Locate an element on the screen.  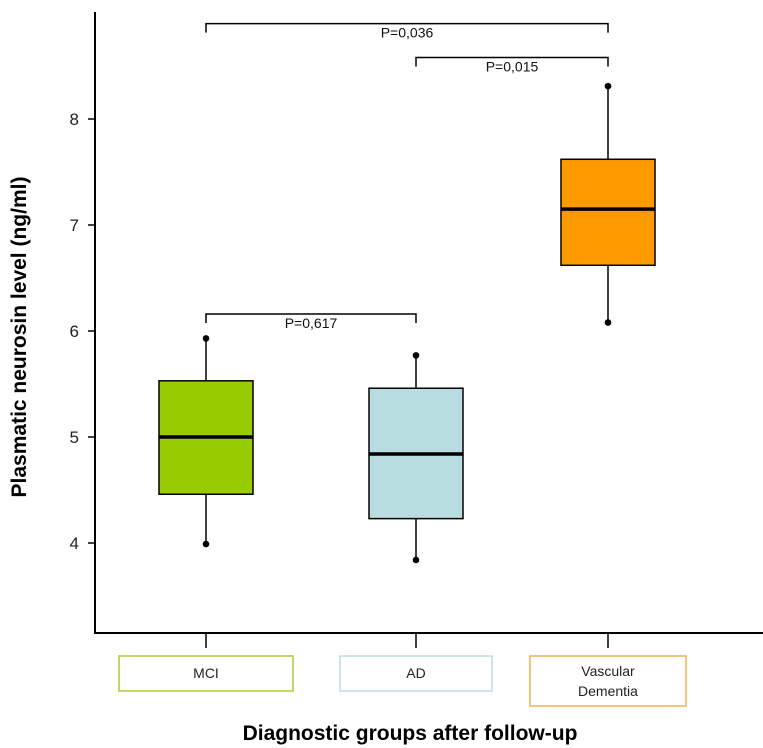
y-axis-title: Plasmatic neurosin level (ng/ml) is located at coordinates (19, 337).